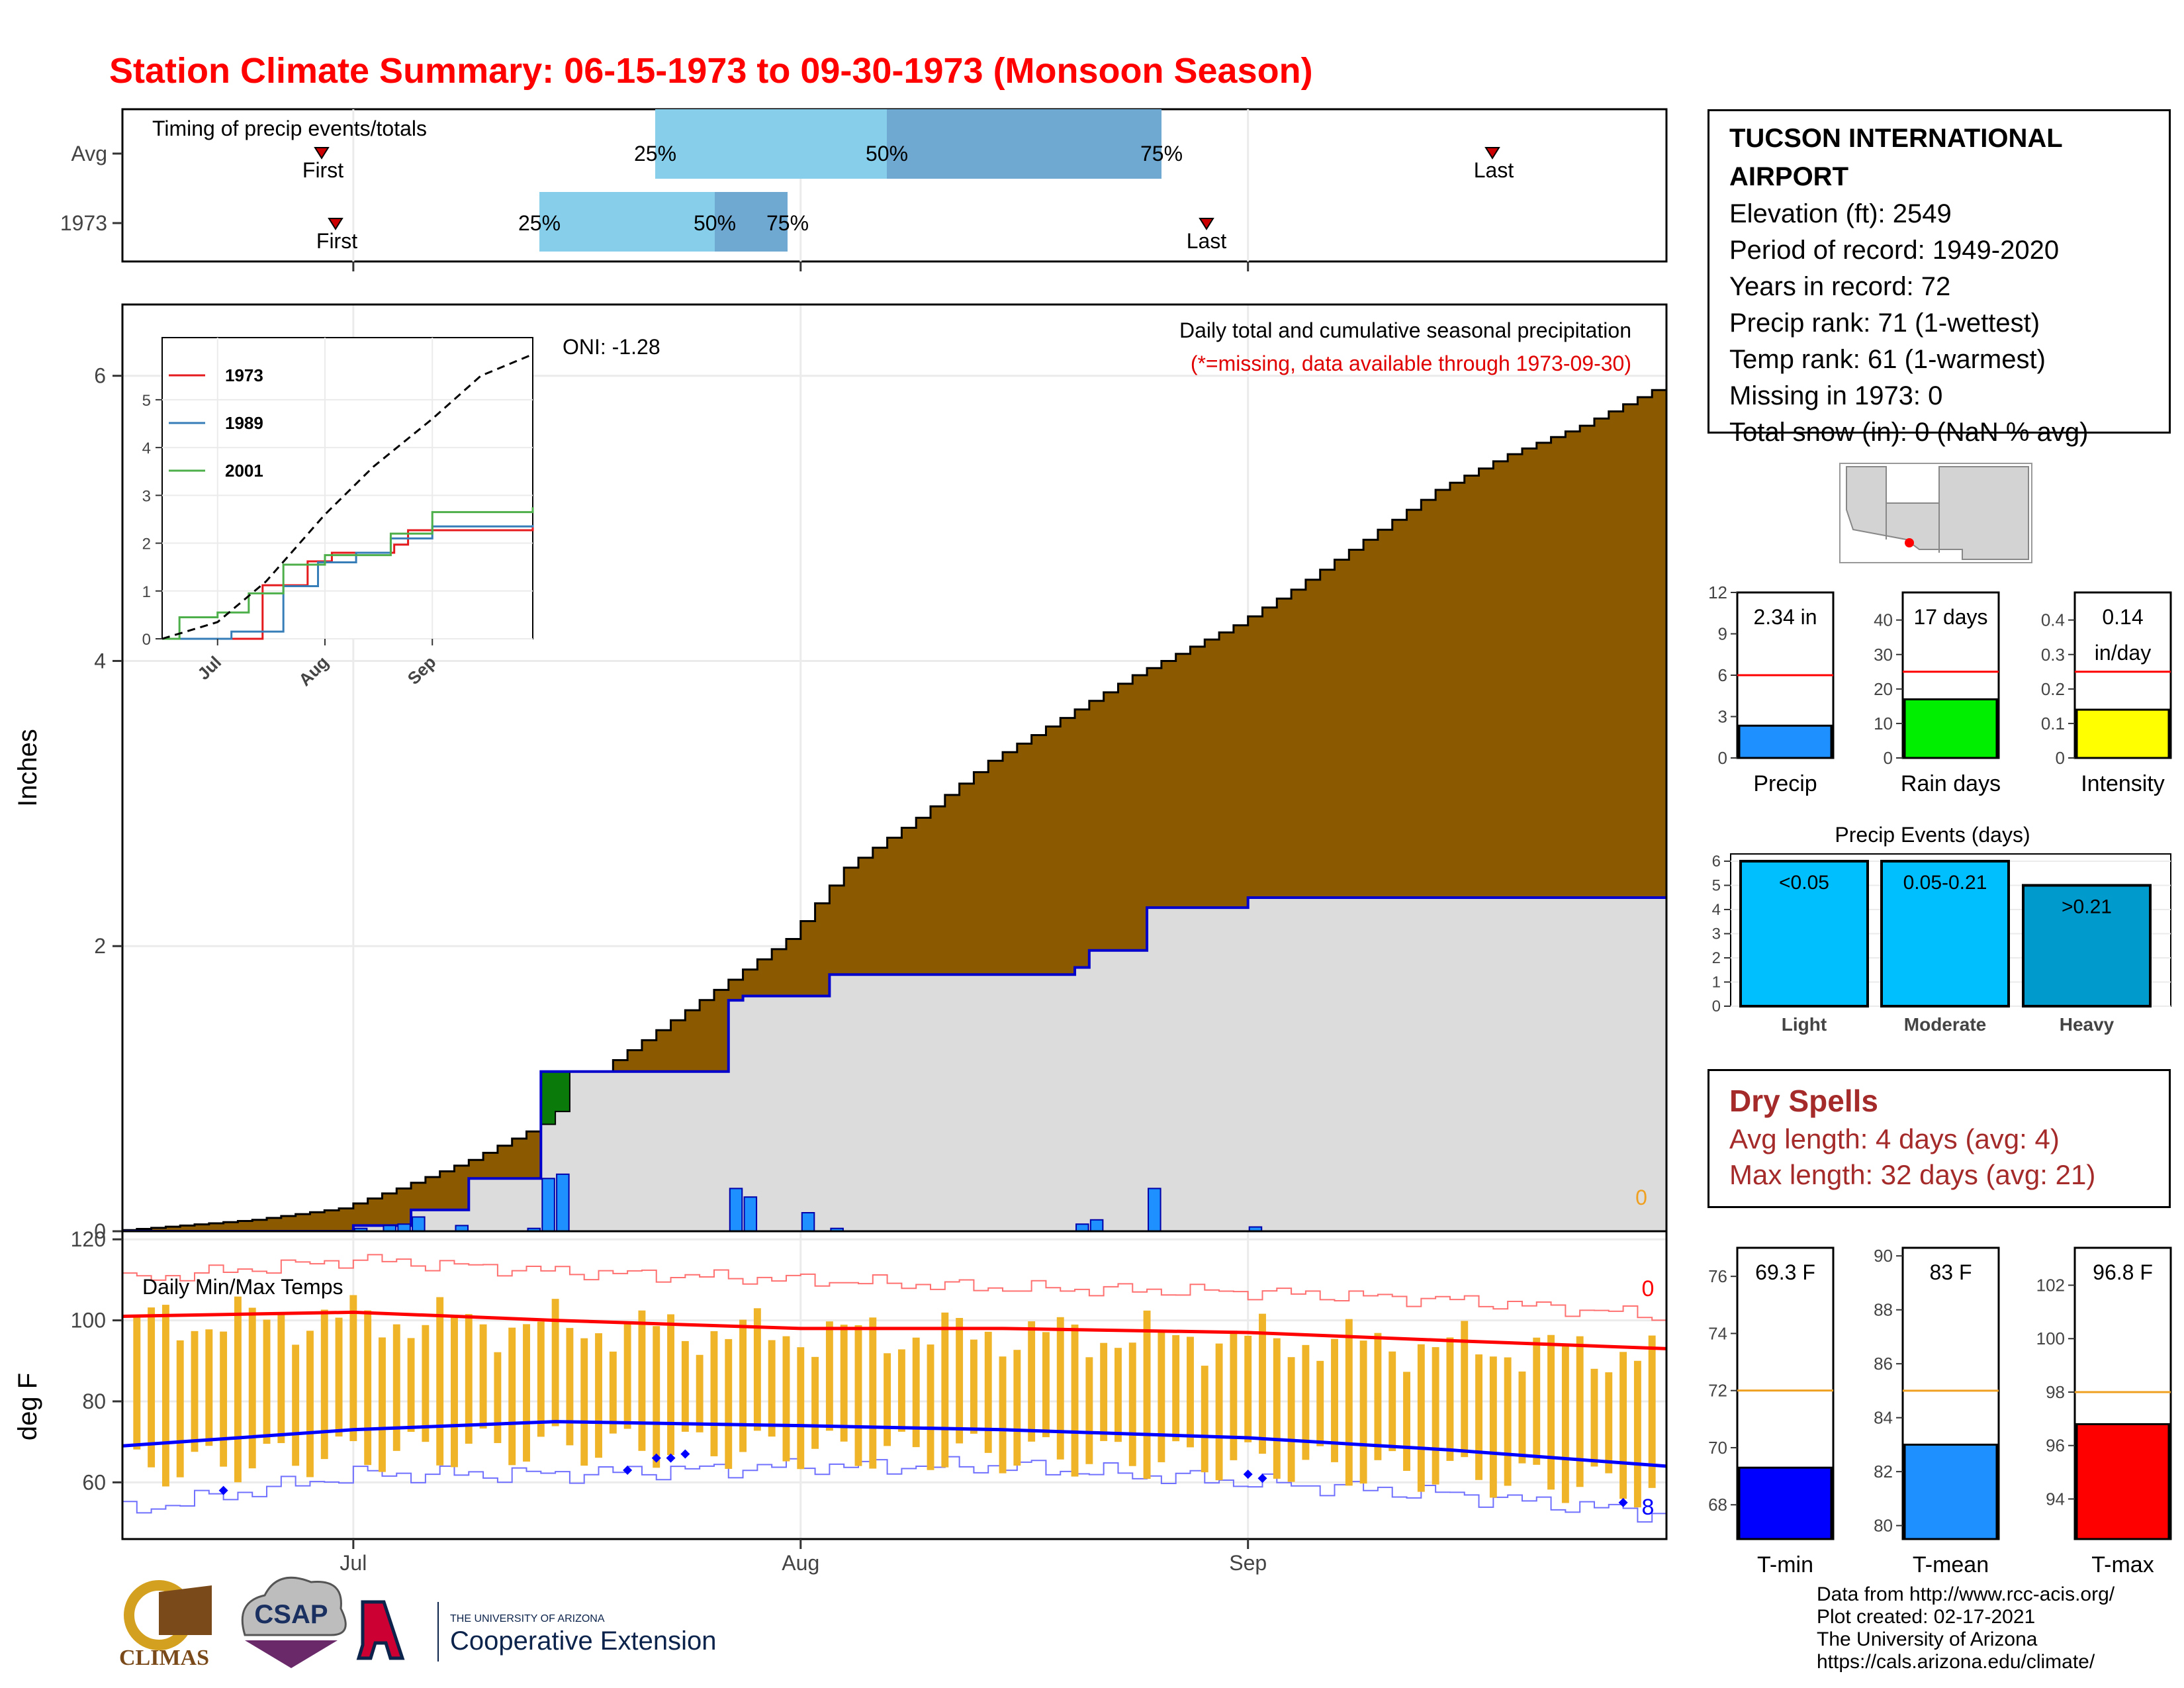  What do you see at coordinates (289, 128) in the screenshot?
I see `timing-title: Timing of precip events/totals` at bounding box center [289, 128].